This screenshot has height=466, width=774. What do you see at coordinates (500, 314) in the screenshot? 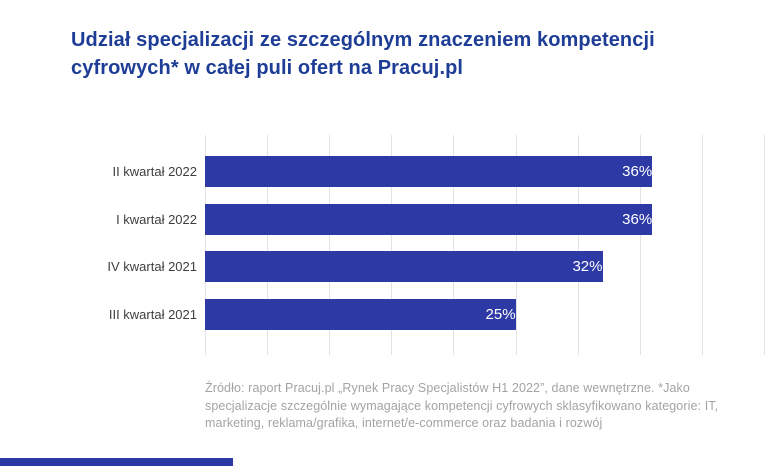
I see `bar-value-label: 25%` at bounding box center [500, 314].